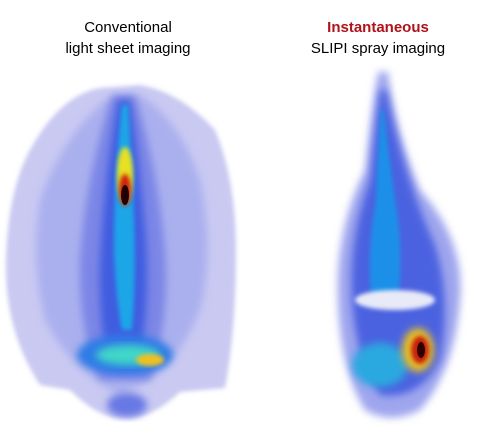 This screenshot has height=441, width=484. What do you see at coordinates (378, 27) in the screenshot?
I see `caption-line: Instantaneous` at bounding box center [378, 27].